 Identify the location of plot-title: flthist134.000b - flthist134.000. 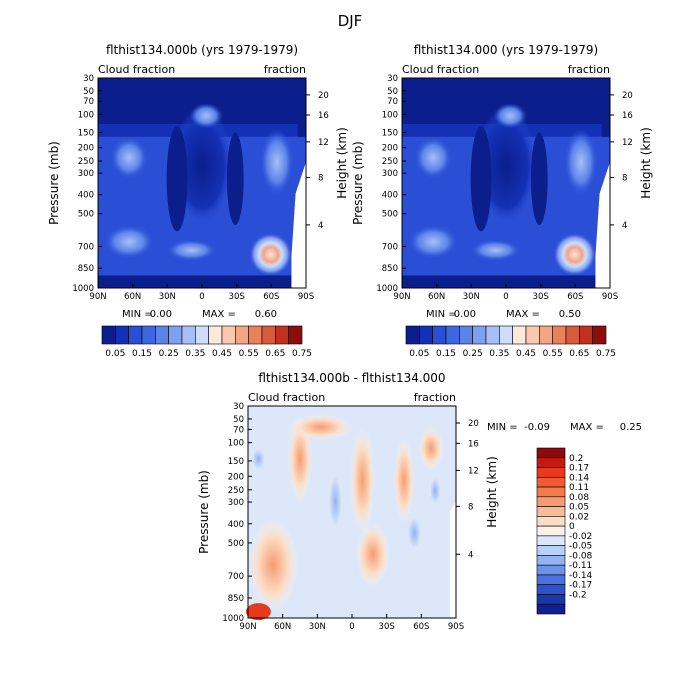
(351, 378).